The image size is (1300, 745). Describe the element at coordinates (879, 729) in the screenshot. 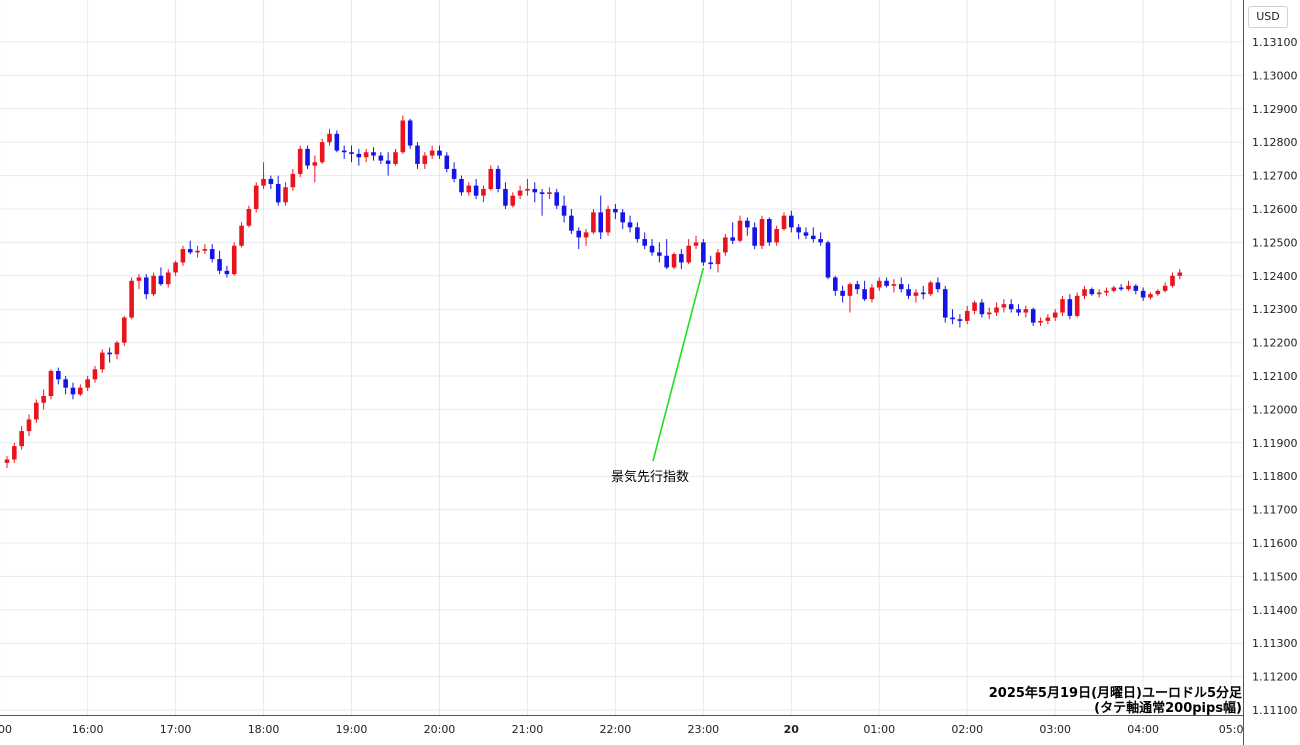

I see `x-tick-label: 01:00` at that location.